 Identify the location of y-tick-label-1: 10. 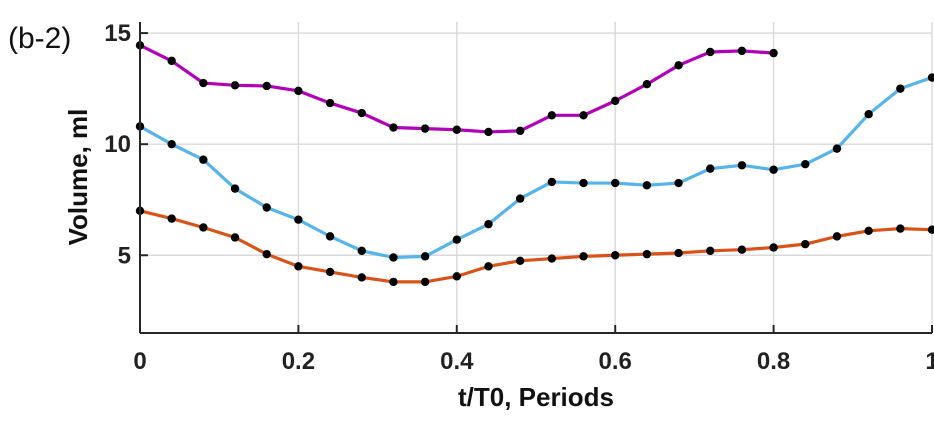
(117, 144).